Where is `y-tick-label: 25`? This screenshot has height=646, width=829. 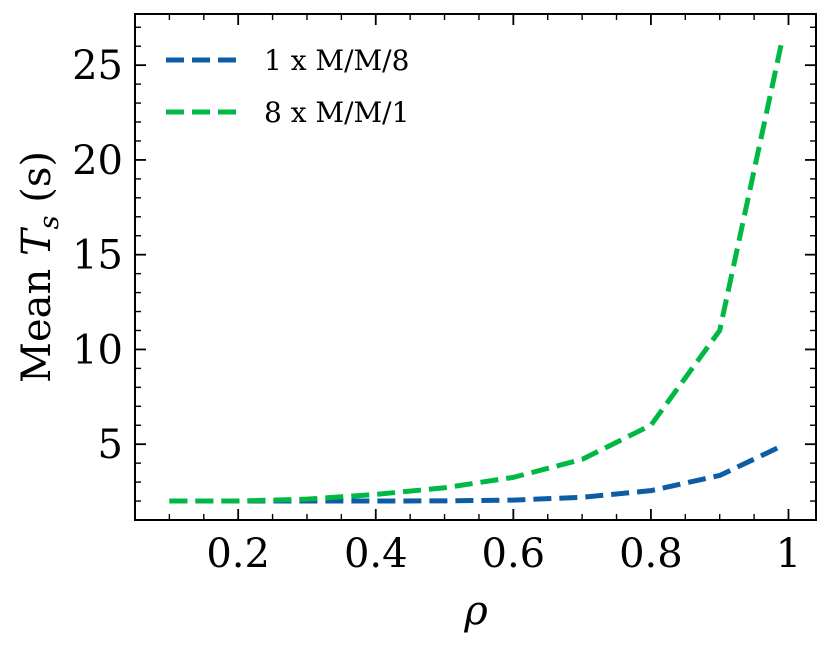
y-tick-label: 25 is located at coordinates (97, 66).